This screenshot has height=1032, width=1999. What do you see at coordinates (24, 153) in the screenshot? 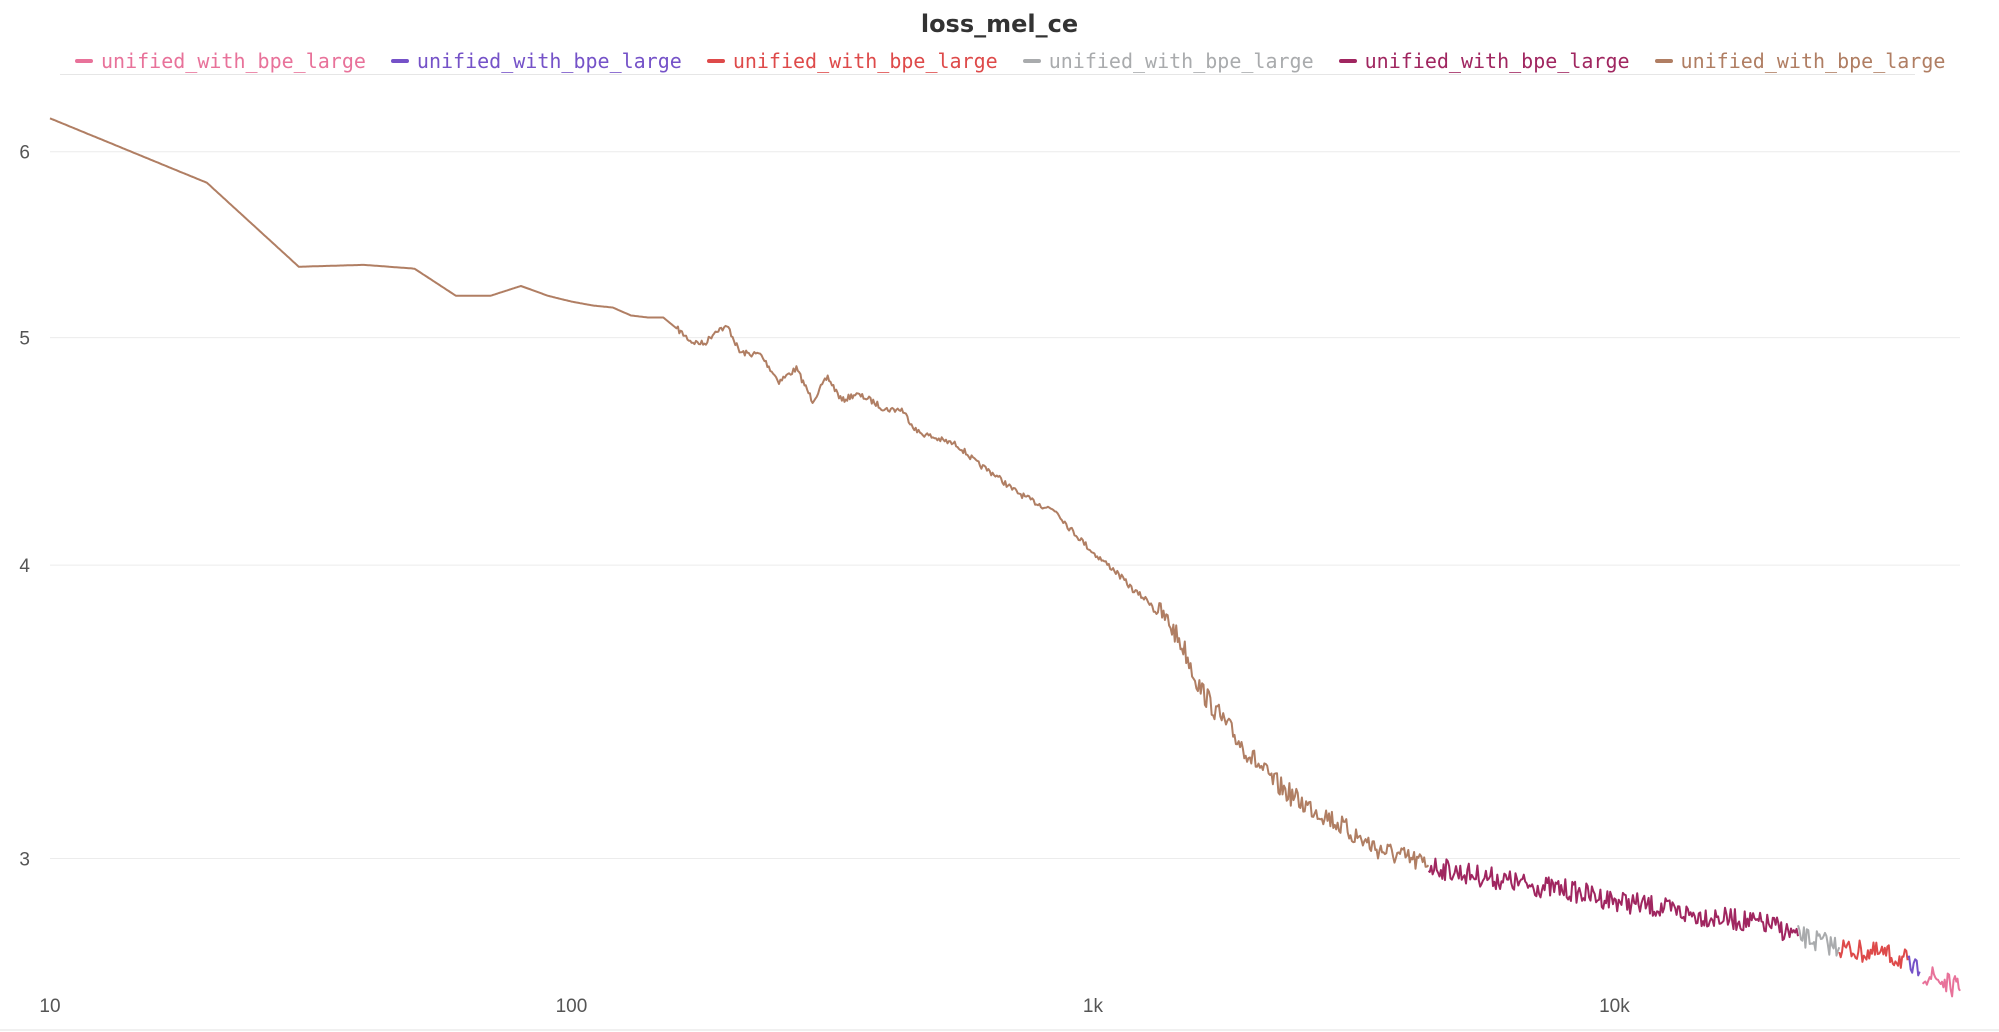
I see `y-tick-label: 6` at bounding box center [24, 153].